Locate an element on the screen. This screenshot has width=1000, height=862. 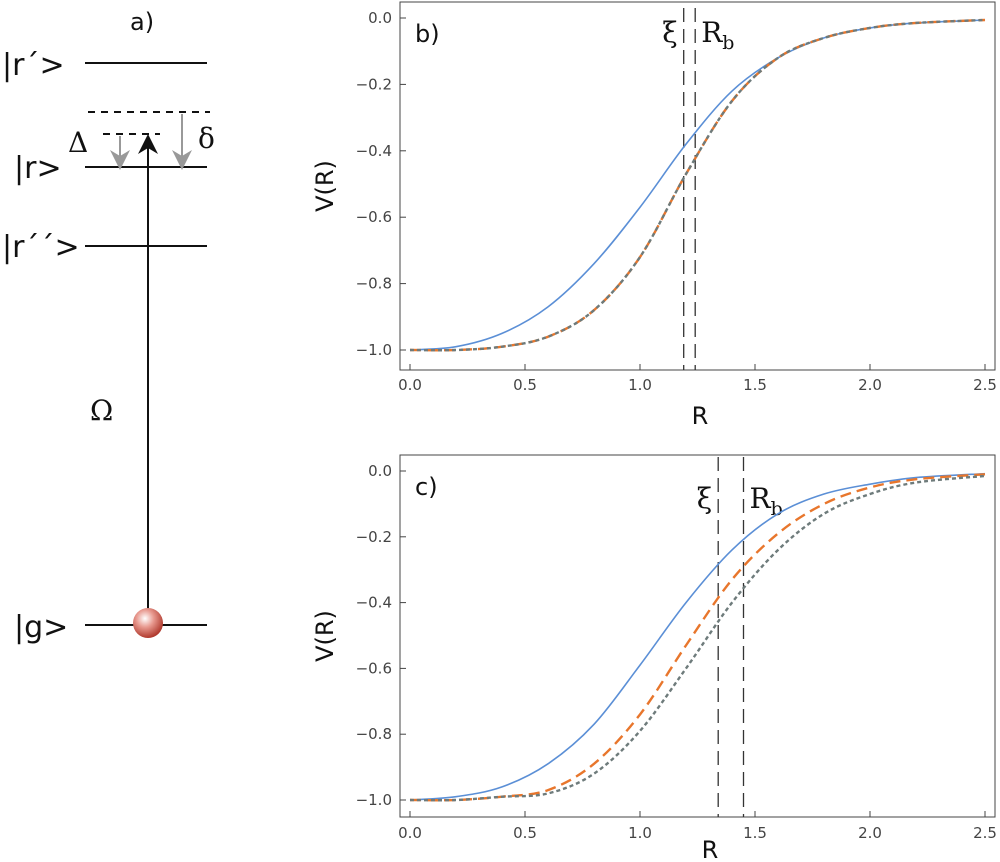
level-label-r-double-prime: |r´´> is located at coordinates (41, 247).